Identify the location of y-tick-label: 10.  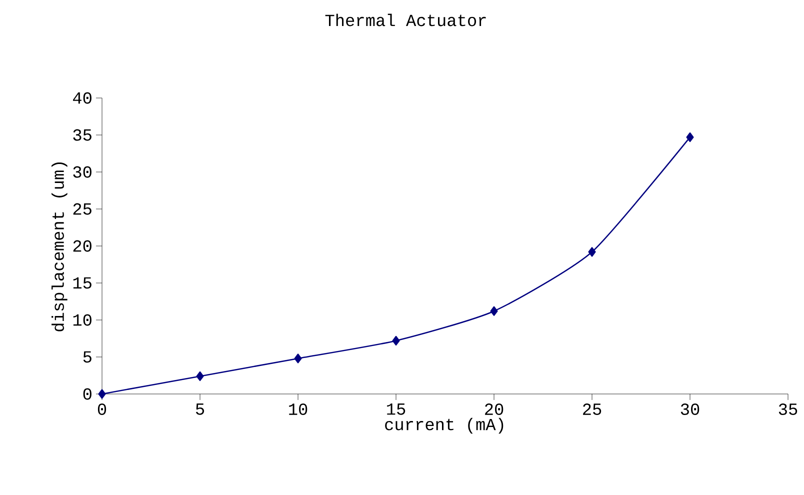
(82, 320).